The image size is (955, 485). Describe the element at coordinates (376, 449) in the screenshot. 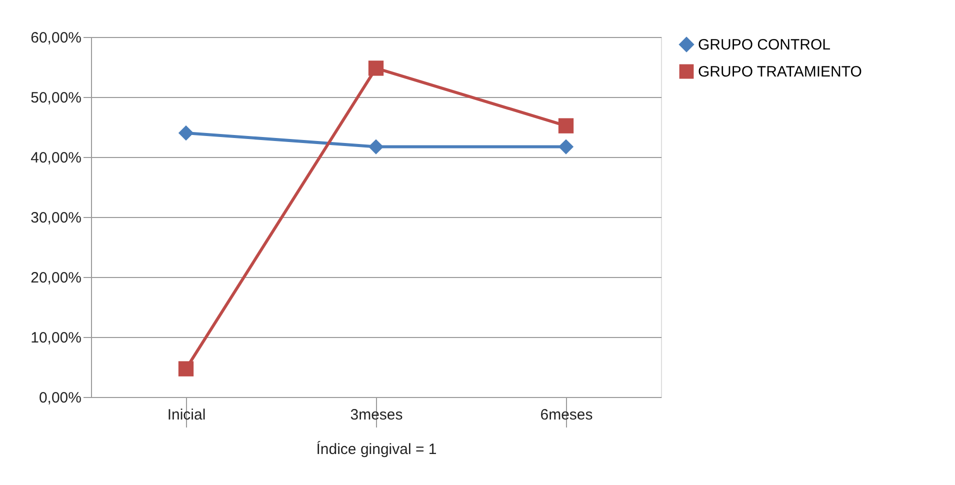

I see `x-axis-title: Índice gingival = 1` at that location.